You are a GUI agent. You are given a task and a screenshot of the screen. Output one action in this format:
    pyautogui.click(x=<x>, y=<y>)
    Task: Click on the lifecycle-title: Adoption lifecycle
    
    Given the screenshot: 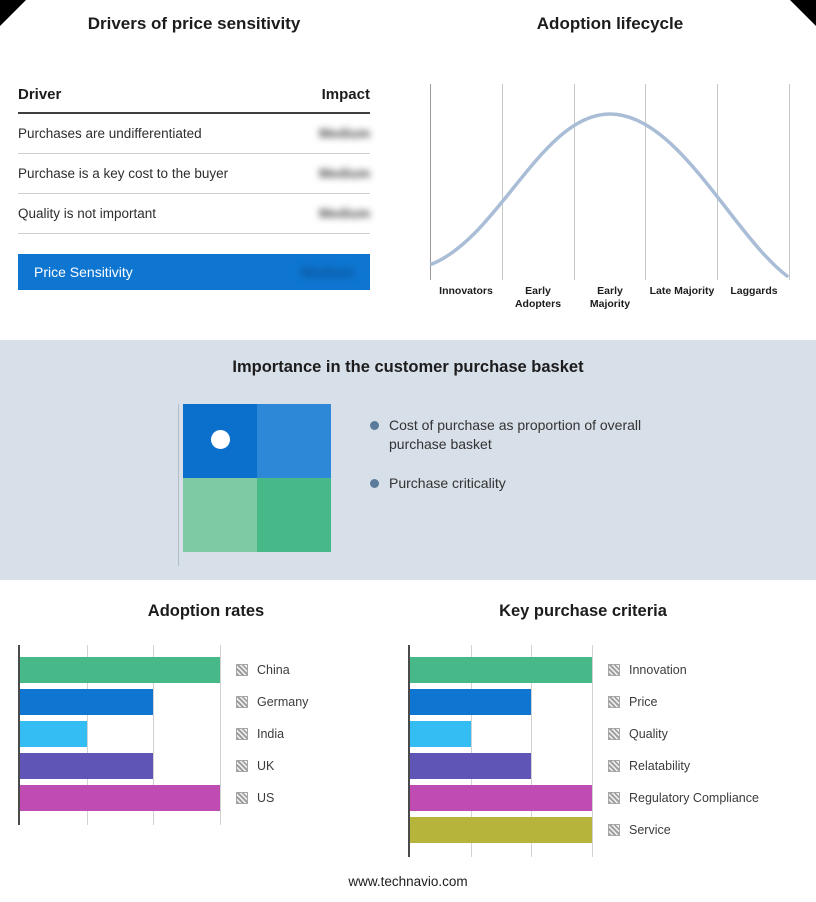 What is the action you would take?
    pyautogui.click(x=610, y=23)
    